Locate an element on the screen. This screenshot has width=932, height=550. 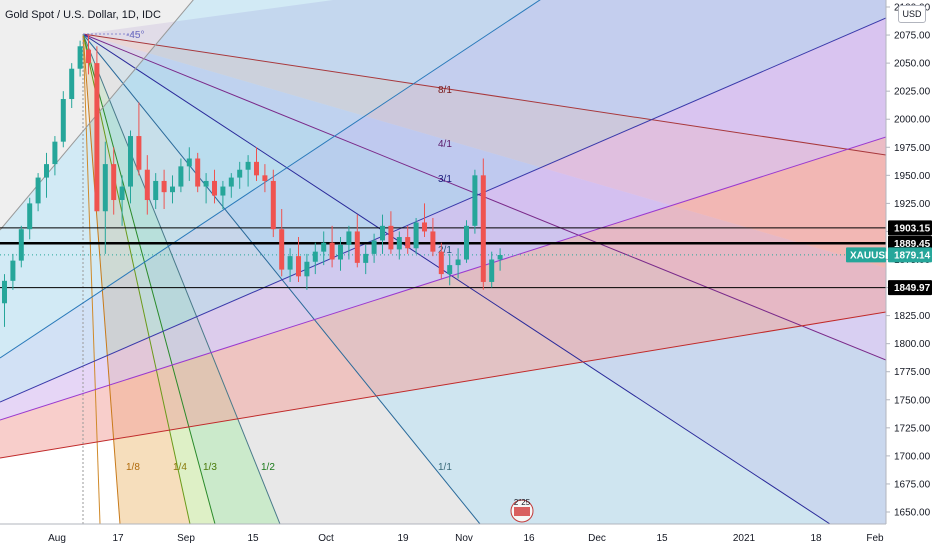
x-tick-label: Feb is located at coordinates (875, 538).